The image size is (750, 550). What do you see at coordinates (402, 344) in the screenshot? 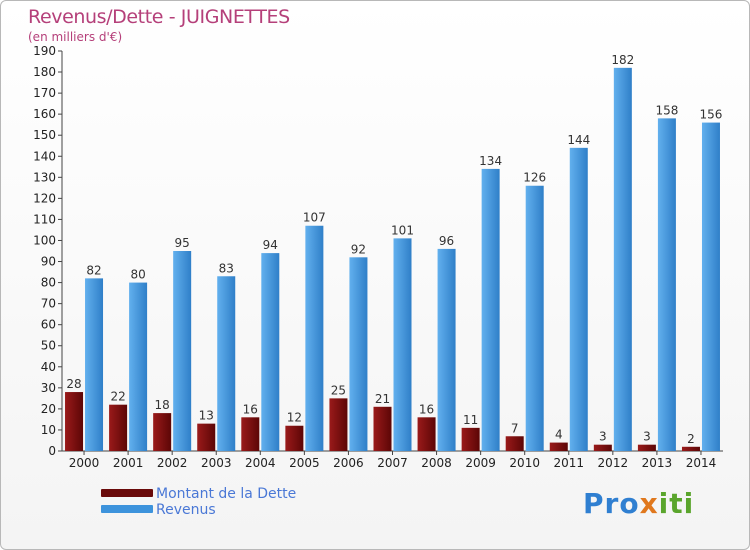
I see `bar-revenus-2007` at bounding box center [402, 344].